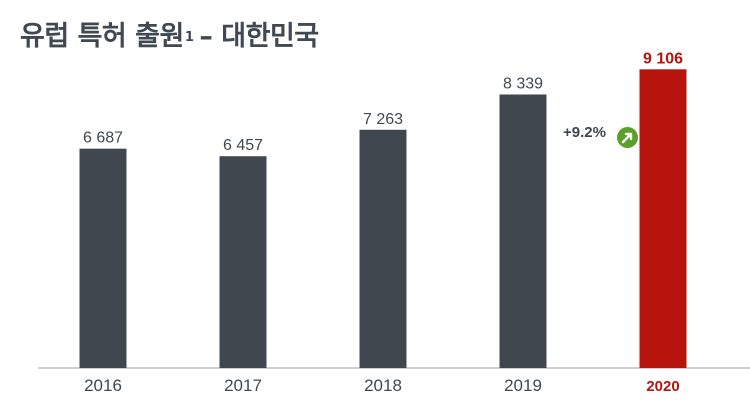  I want to click on bar-2019, so click(523, 231).